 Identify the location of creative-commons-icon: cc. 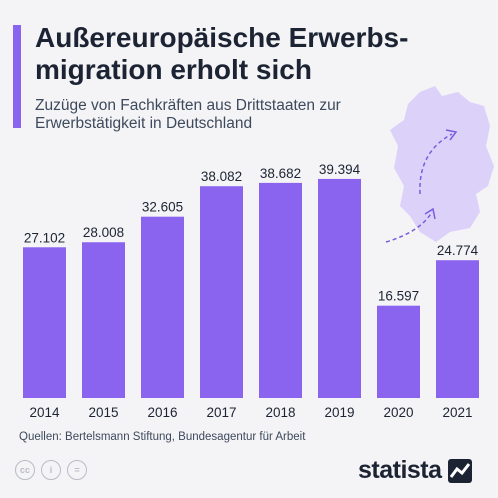
(25, 470).